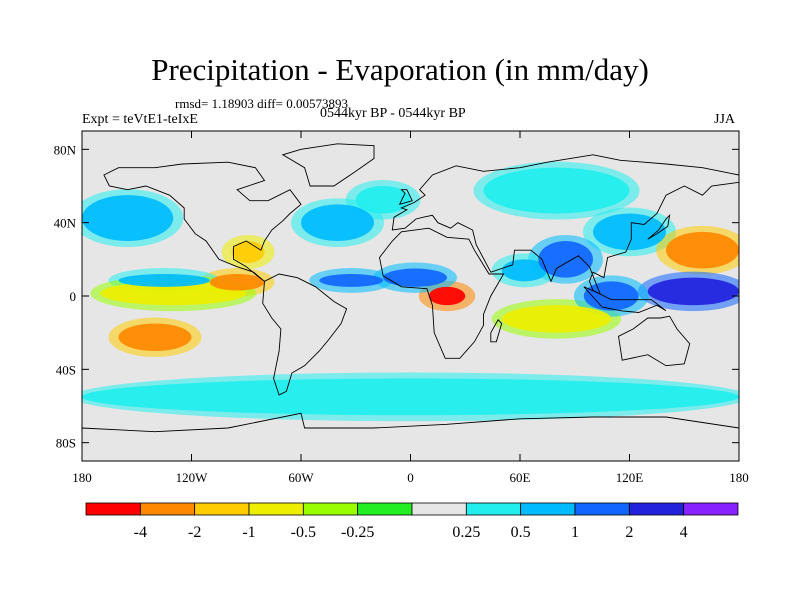 This screenshot has height=600, width=800. What do you see at coordinates (202, 221) in the screenshot?
I see `coastline-north-america` at bounding box center [202, 221].